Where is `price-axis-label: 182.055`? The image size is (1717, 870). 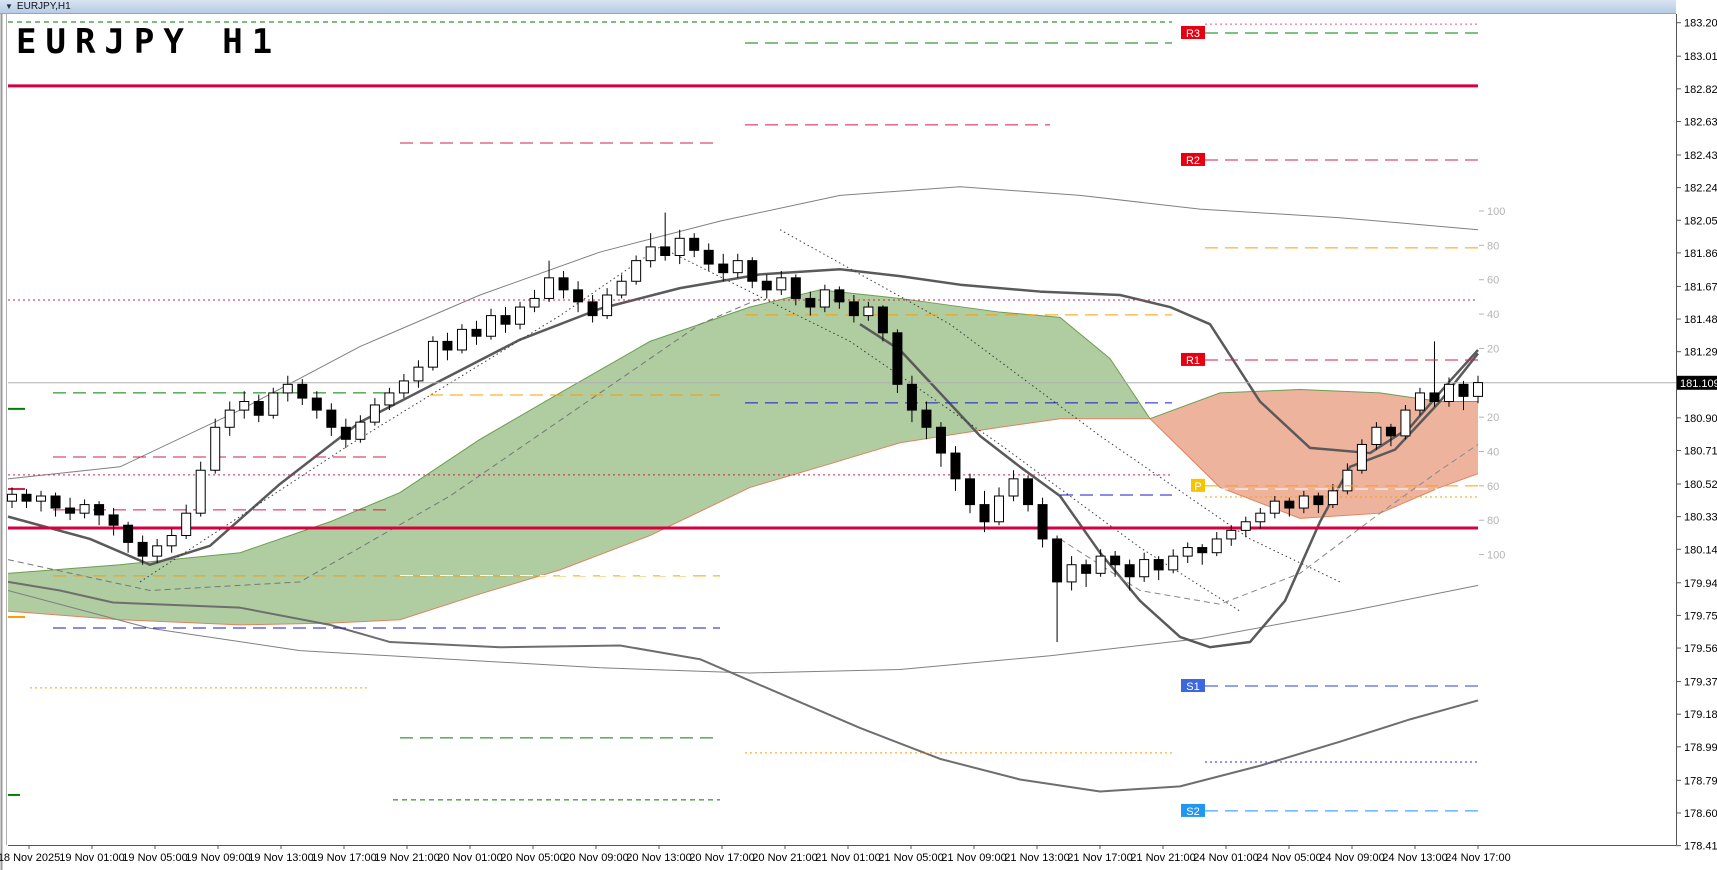 price-axis-label: 182.055 is located at coordinates (1700, 221).